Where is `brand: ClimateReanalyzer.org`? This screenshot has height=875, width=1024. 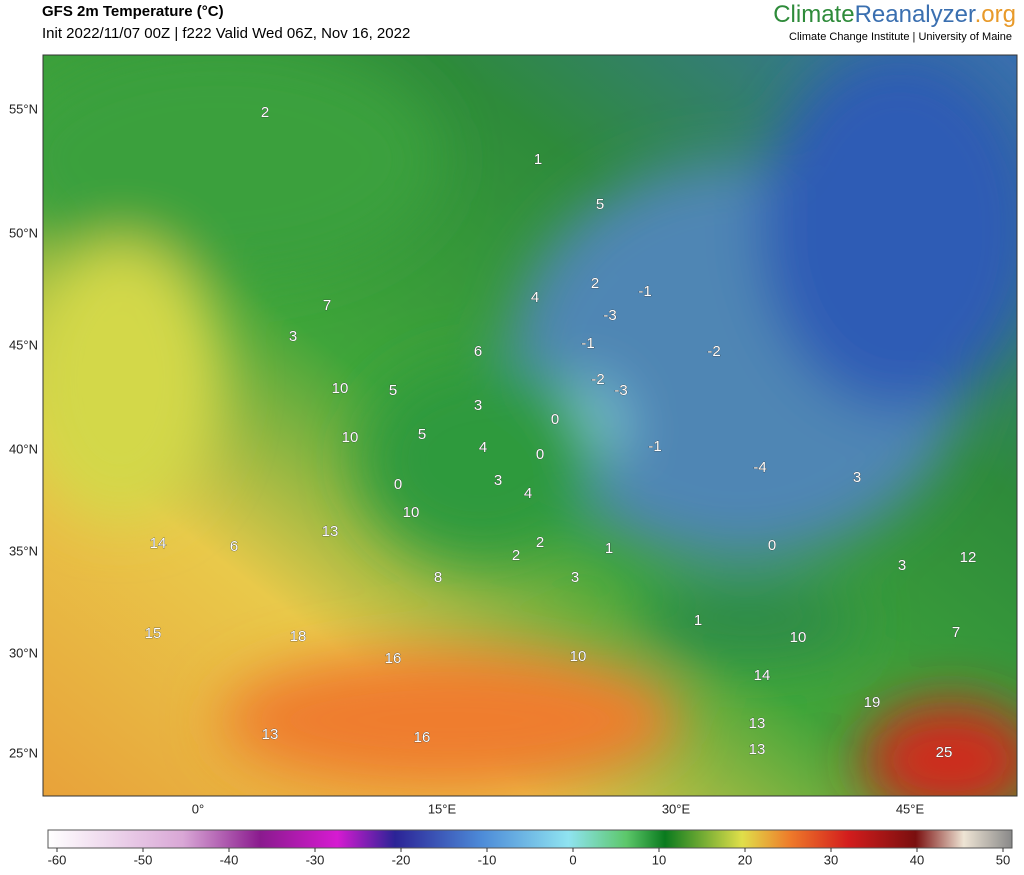 brand: ClimateReanalyzer.org is located at coordinates (894, 14).